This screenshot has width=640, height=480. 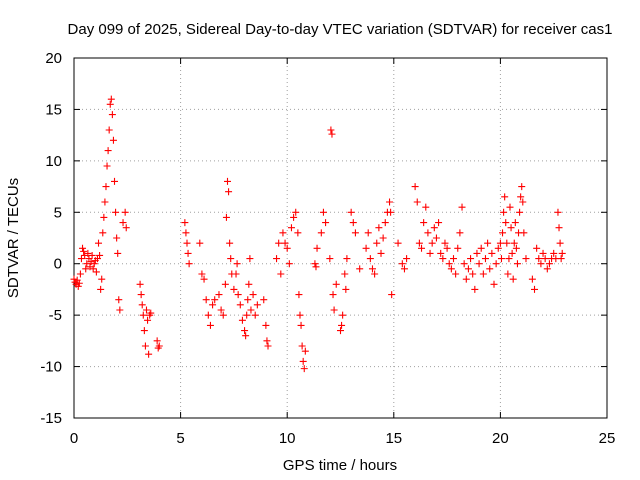 I want to click on y-tick-label: 0, so click(x=58, y=264).